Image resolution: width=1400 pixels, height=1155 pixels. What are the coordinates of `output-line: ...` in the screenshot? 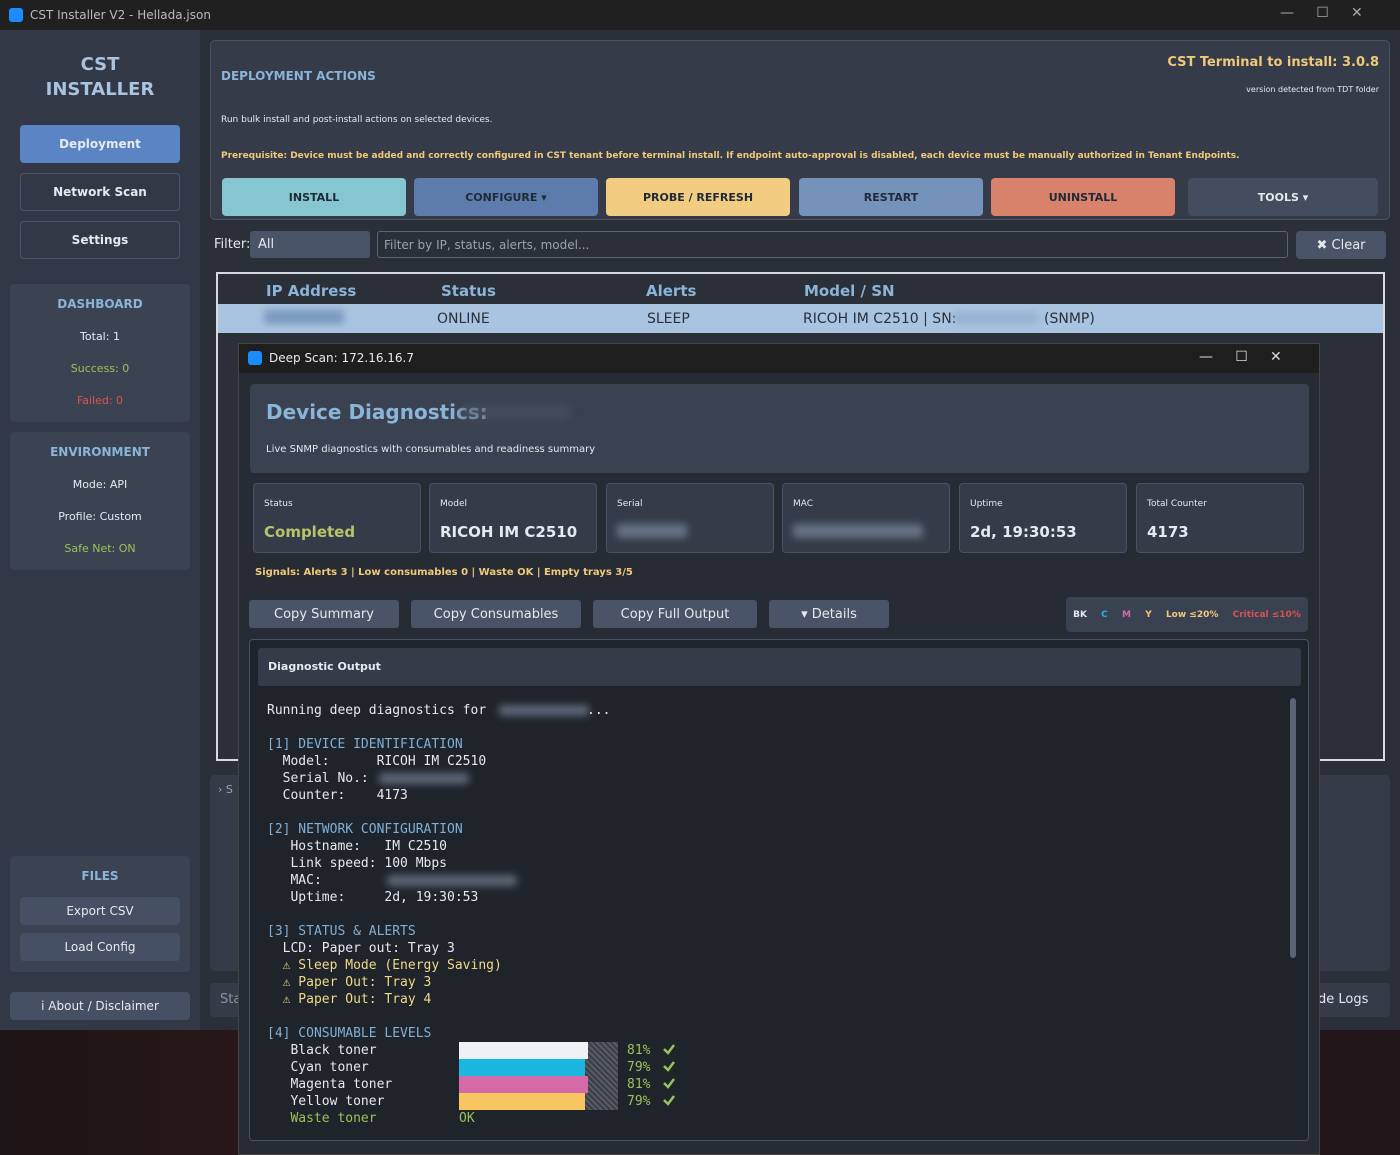 It's located at (599, 710).